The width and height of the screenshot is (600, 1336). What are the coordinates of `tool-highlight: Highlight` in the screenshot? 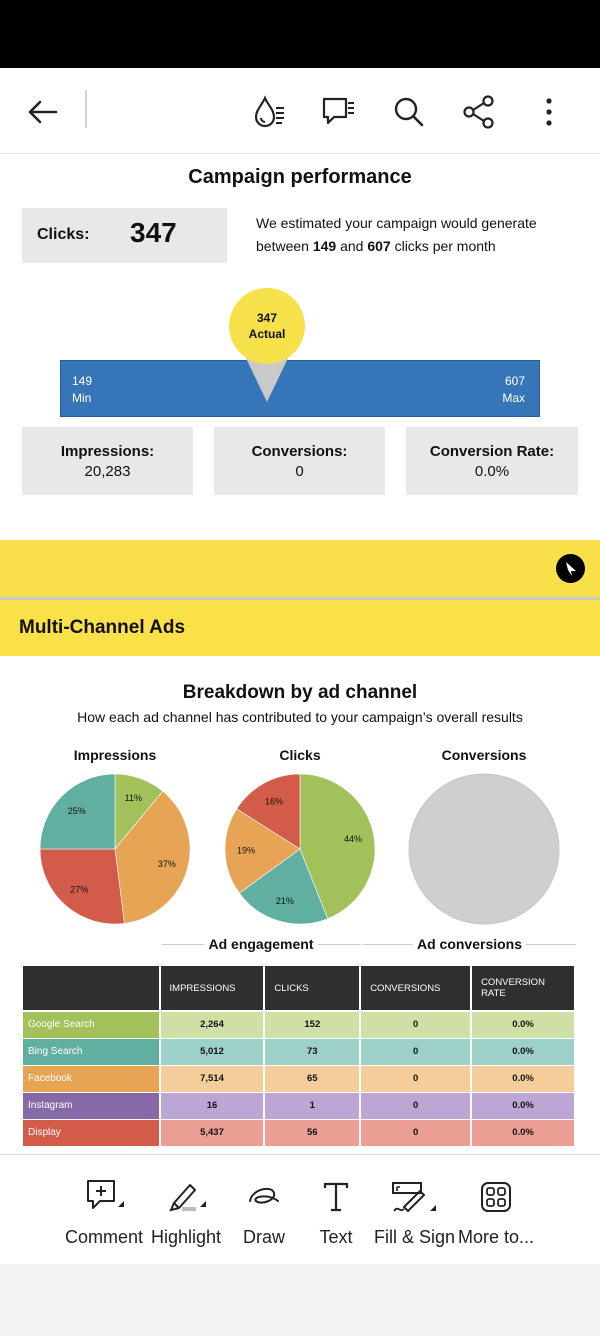 It's located at (186, 1212).